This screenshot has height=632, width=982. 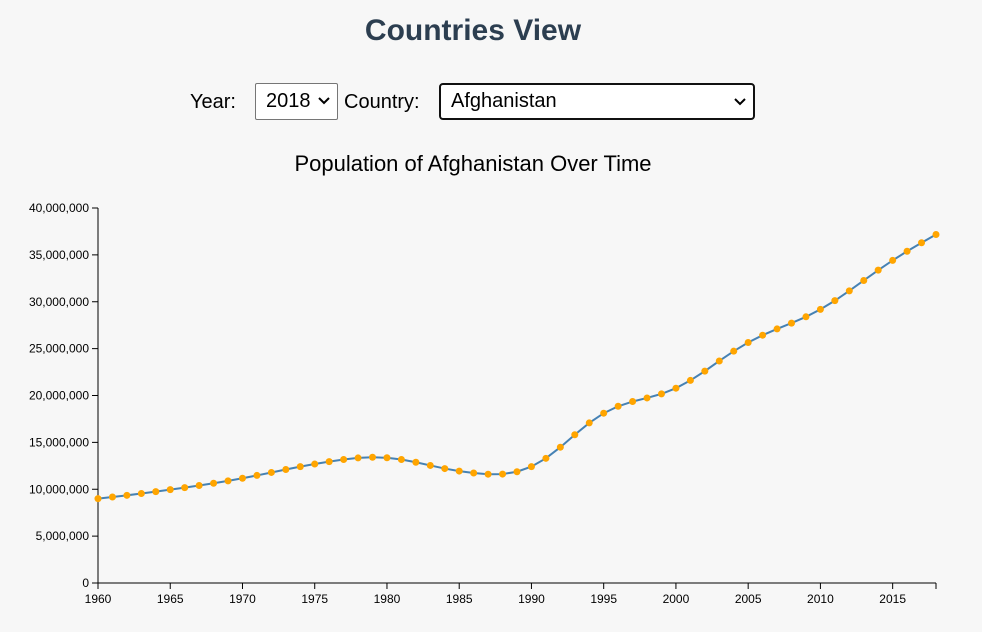 What do you see at coordinates (213, 102) in the screenshot?
I see `year-label: Year:` at bounding box center [213, 102].